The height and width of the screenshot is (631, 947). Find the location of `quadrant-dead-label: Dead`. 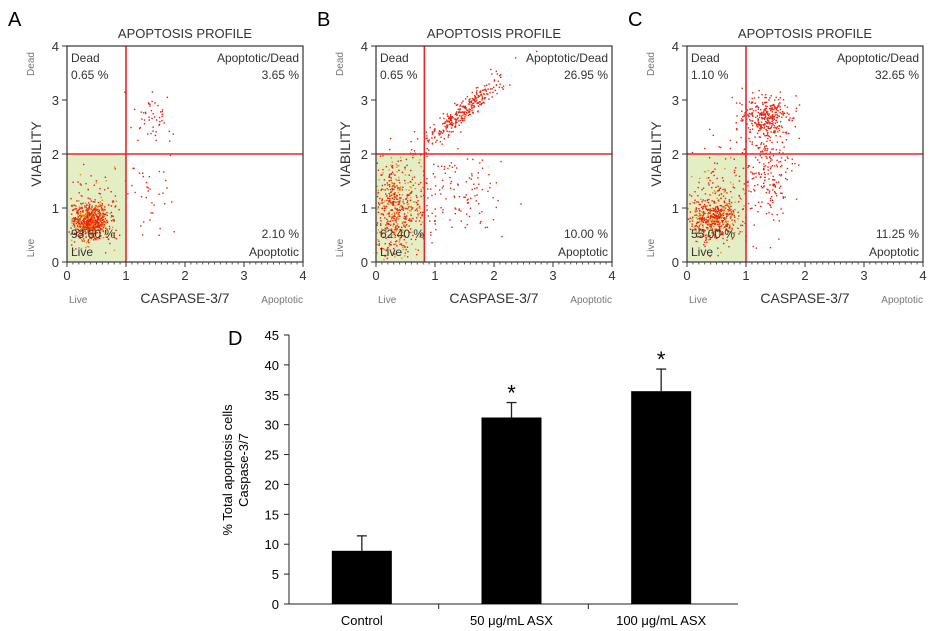

quadrant-dead-label: Dead is located at coordinates (85, 58).